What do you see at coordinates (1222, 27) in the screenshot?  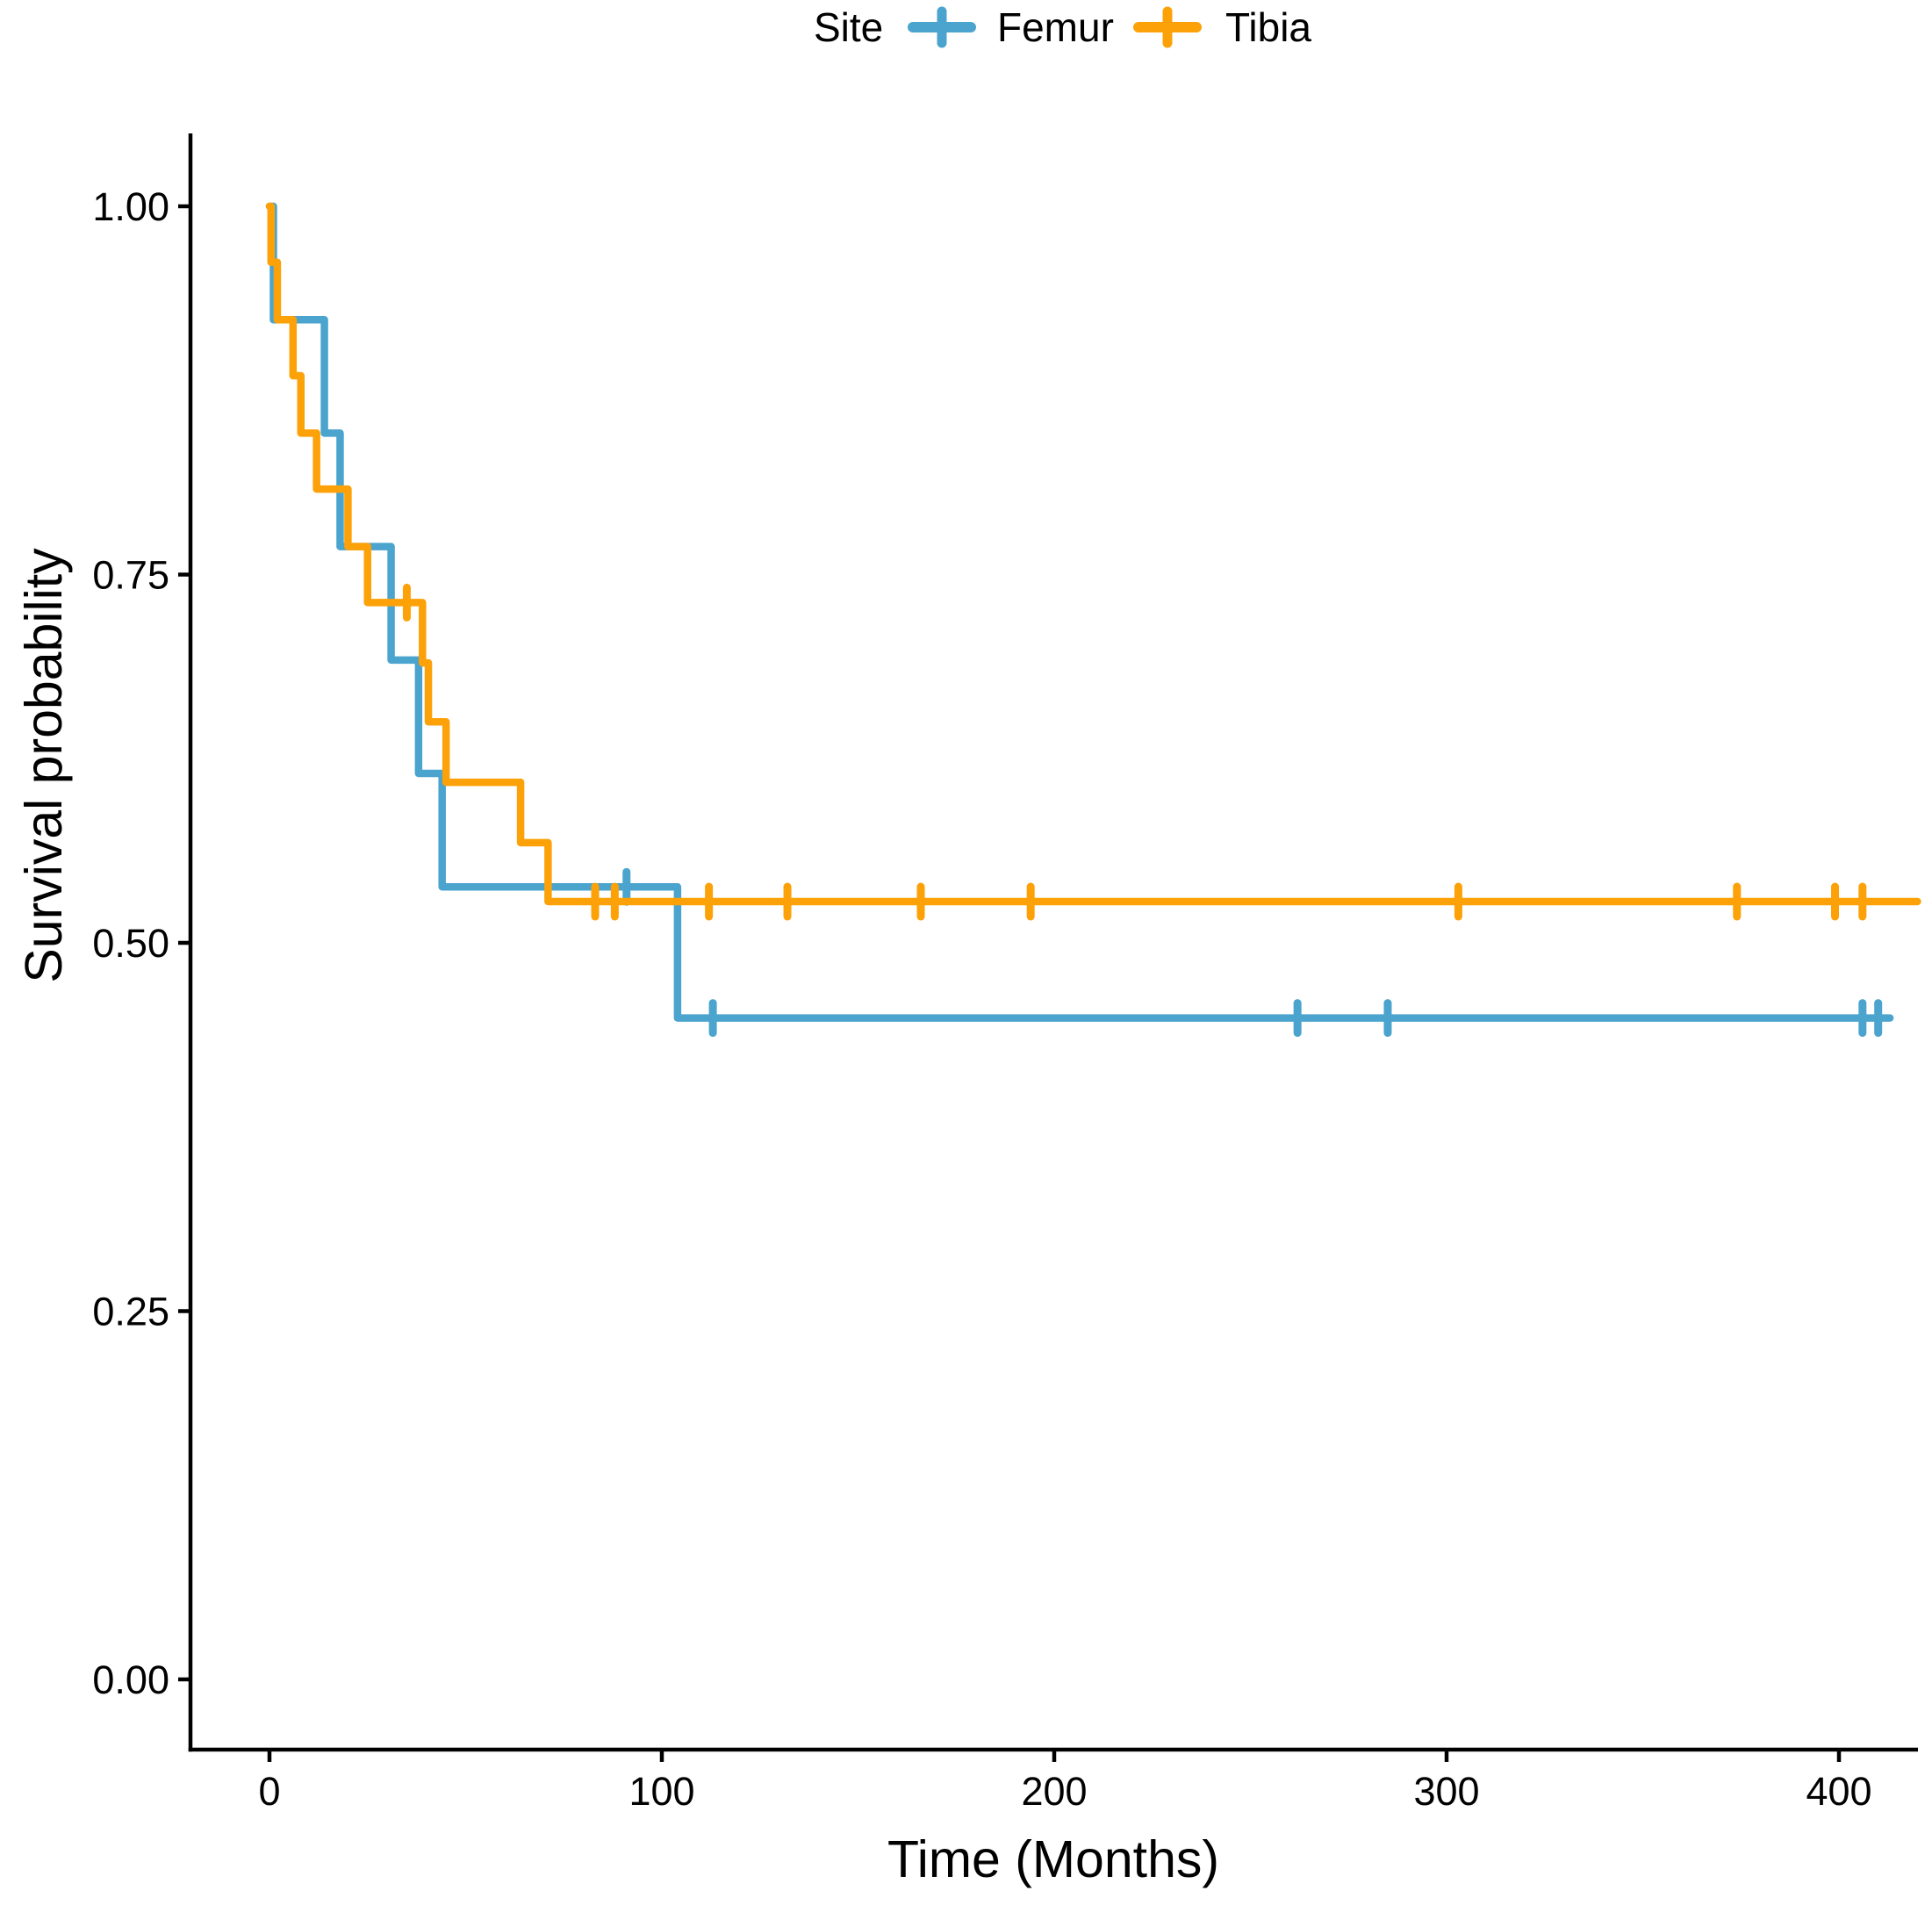 I see `legend-item-tibia: Tibia` at bounding box center [1222, 27].